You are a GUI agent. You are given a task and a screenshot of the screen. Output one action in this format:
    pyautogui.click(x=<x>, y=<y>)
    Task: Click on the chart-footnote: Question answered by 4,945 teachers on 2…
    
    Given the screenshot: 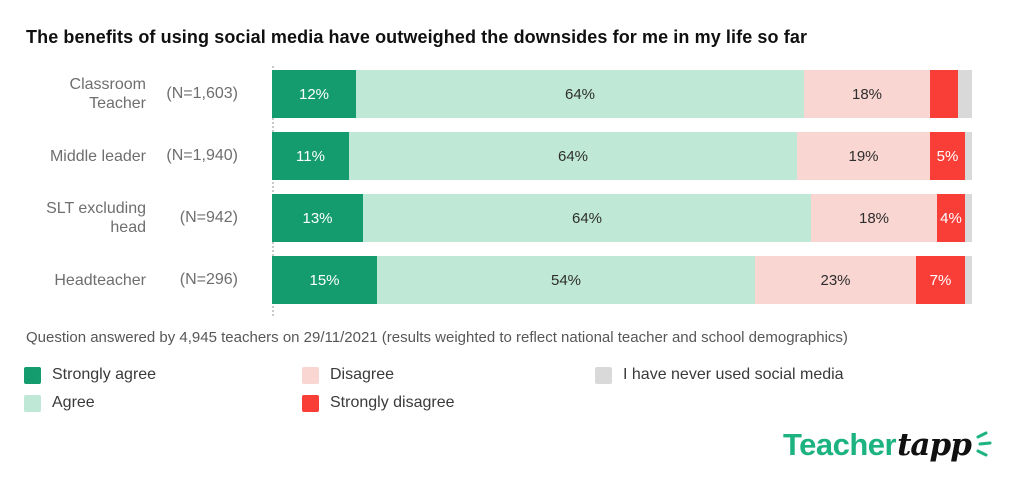 What is the action you would take?
    pyautogui.click(x=437, y=337)
    